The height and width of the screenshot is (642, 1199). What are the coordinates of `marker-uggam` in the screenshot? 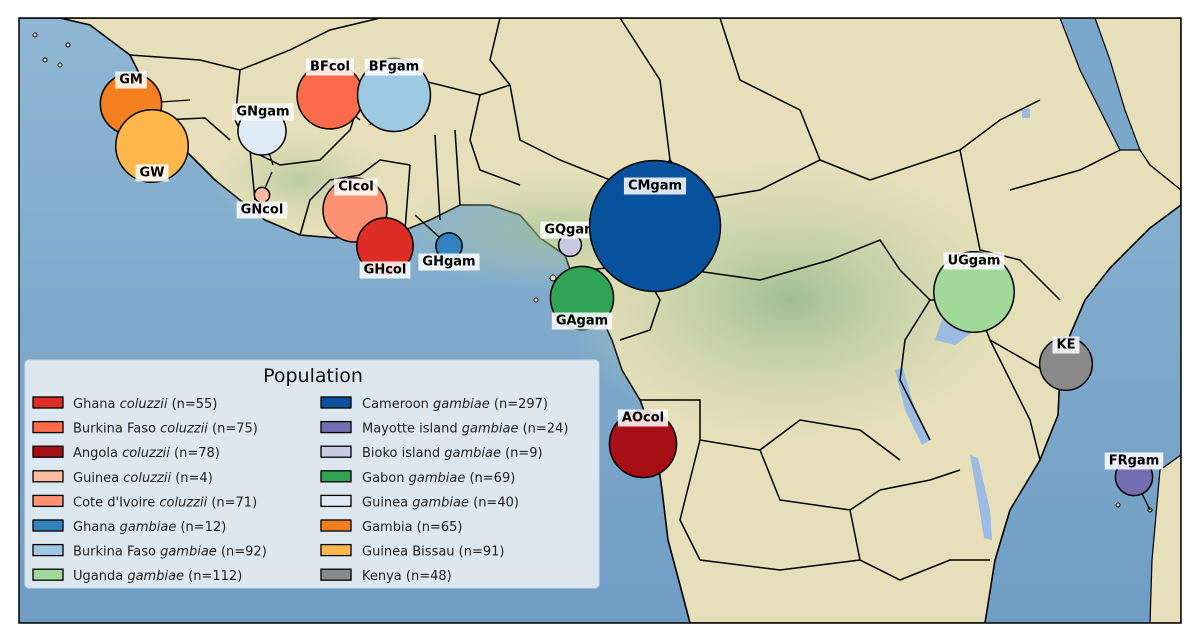 It's located at (974, 292).